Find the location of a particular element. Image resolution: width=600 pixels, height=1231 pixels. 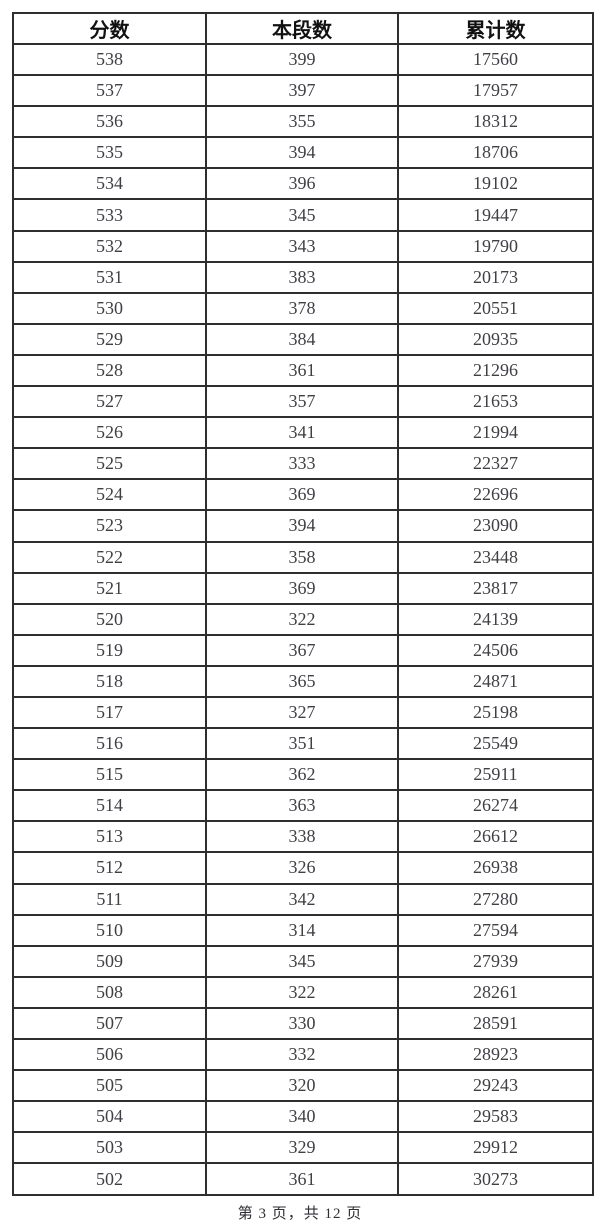

segment-count-cell: 357 is located at coordinates (302, 402).